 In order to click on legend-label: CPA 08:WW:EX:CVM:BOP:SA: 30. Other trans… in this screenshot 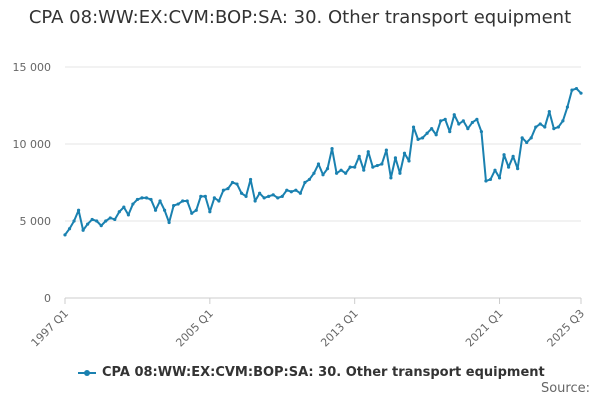, I will do `click(323, 372)`.